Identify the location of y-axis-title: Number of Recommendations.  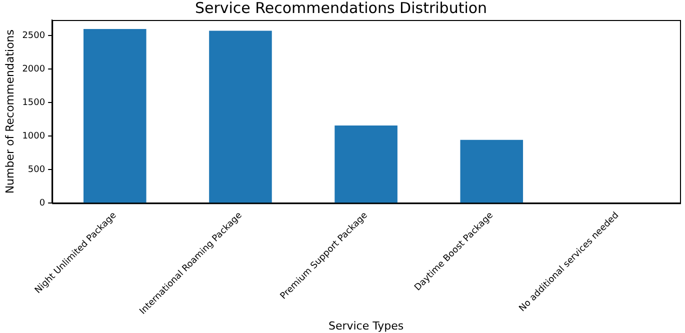
(9, 111).